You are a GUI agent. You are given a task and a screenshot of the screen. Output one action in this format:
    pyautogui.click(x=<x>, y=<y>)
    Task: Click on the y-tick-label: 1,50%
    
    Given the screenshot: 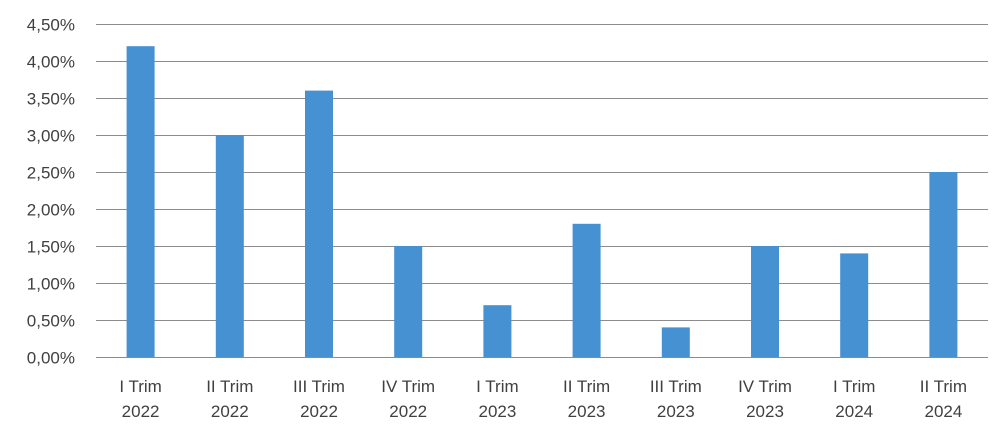 What is the action you would take?
    pyautogui.click(x=51, y=247)
    